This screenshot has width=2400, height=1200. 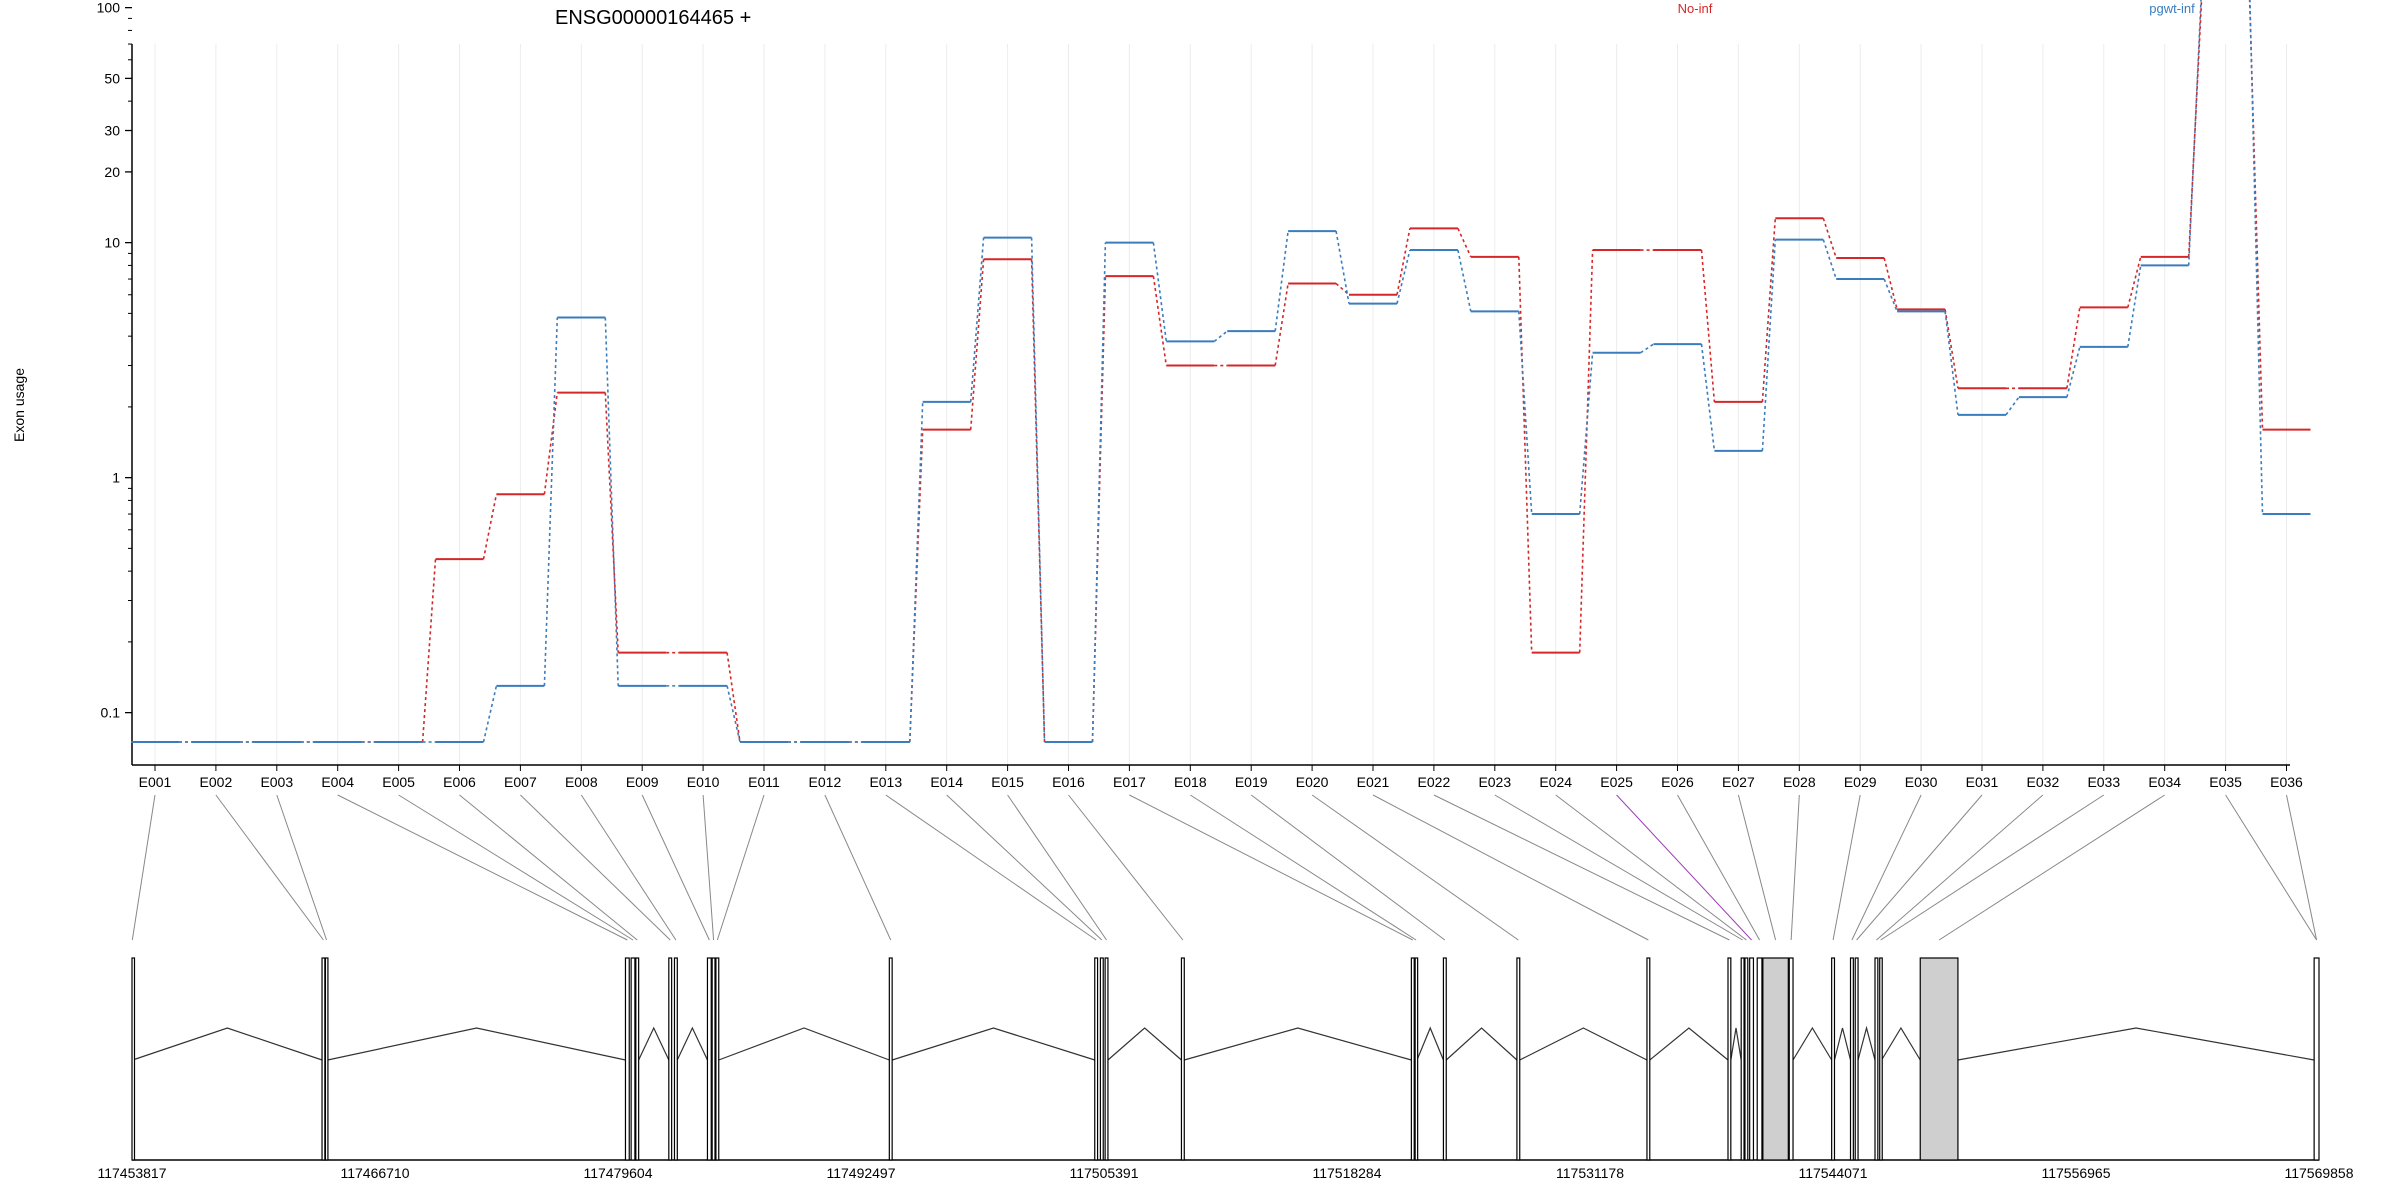 What do you see at coordinates (1695, 8) in the screenshot?
I see `legend-label-no-inf: No-inf` at bounding box center [1695, 8].